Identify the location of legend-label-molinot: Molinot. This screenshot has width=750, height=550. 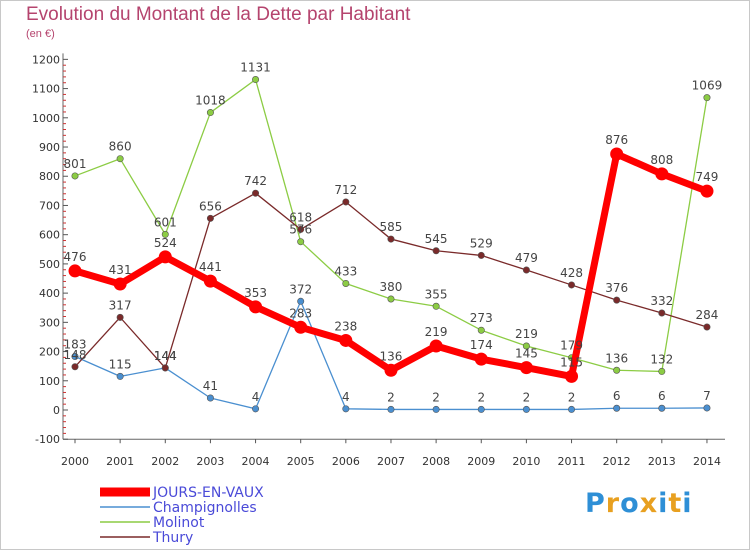
(179, 523).